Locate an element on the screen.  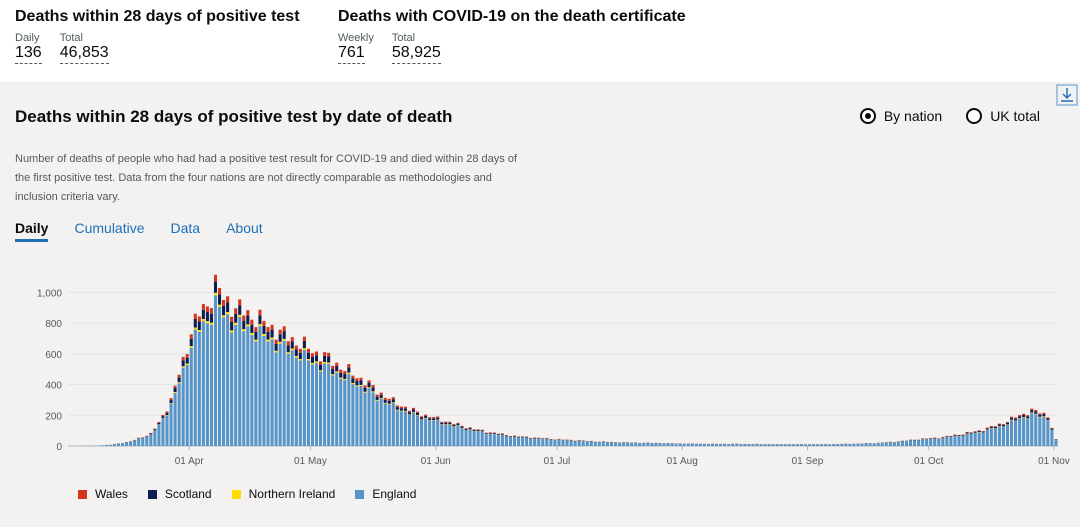
download-icon is located at coordinates (1067, 95).